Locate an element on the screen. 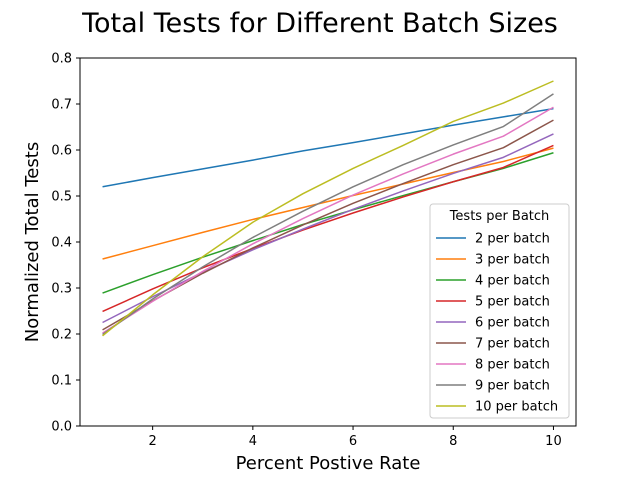  legend-title: Tests per Batch is located at coordinates (499, 216).